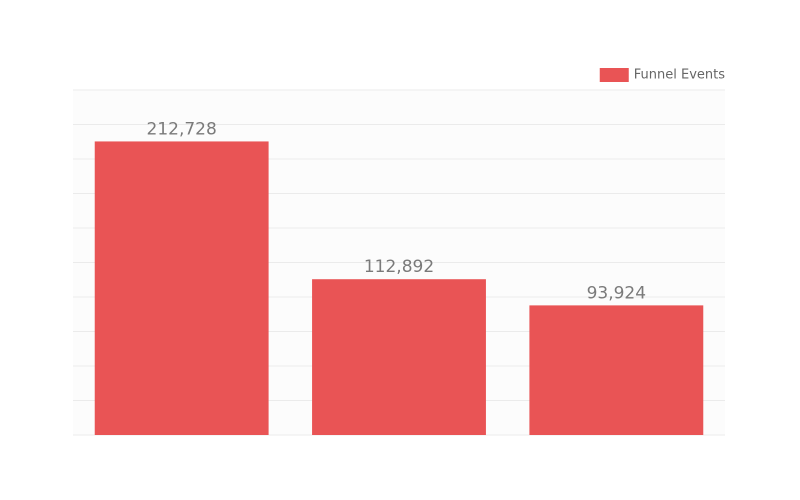 This screenshot has height=500, width=800. I want to click on legend-swatch, so click(614, 75).